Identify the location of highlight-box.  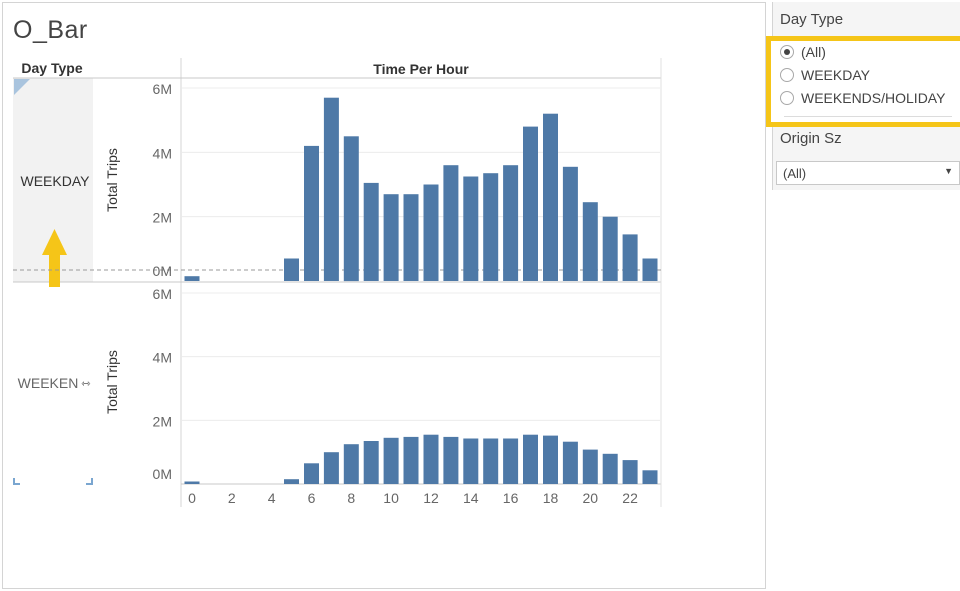
(863, 81).